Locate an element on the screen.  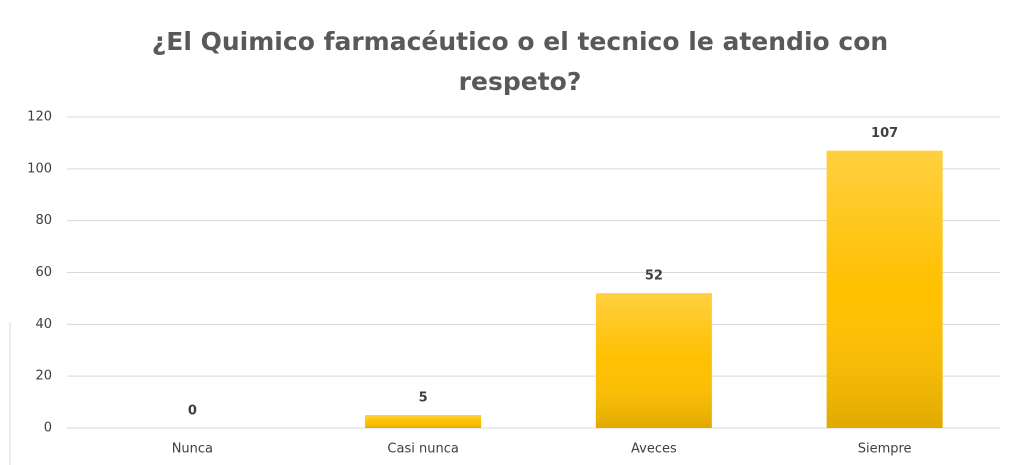
x-tick-label: Casi nunca is located at coordinates (422, 449).